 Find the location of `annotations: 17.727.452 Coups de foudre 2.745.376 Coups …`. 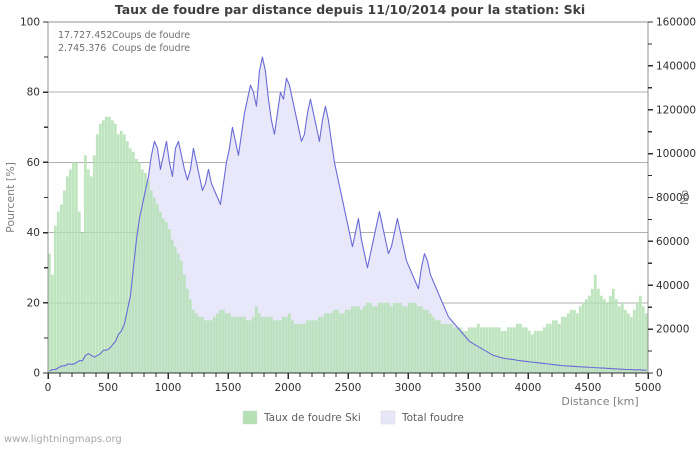

annotations: 17.727.452 Coups de foudre 2.745.376 Coups … is located at coordinates (124, 42).